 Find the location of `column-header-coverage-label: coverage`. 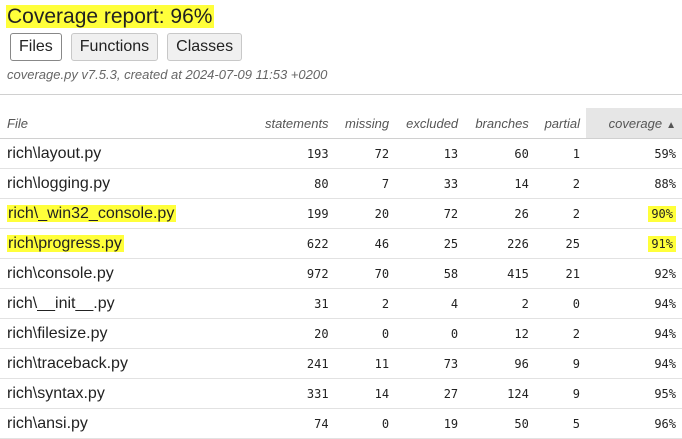

column-header-coverage-label: coverage is located at coordinates (635, 123).